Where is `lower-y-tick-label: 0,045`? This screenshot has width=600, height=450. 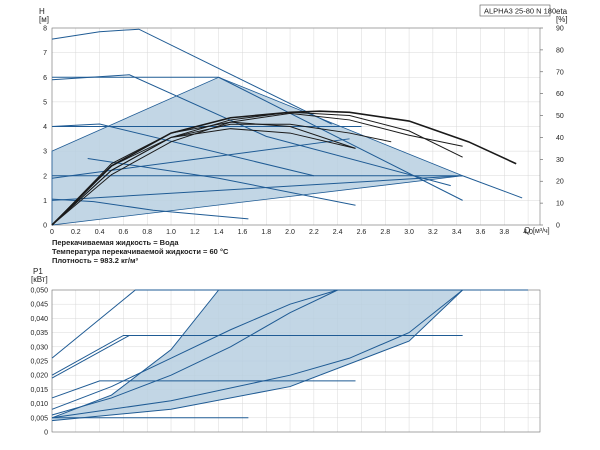 lower-y-tick-label: 0,045 is located at coordinates (39, 305).